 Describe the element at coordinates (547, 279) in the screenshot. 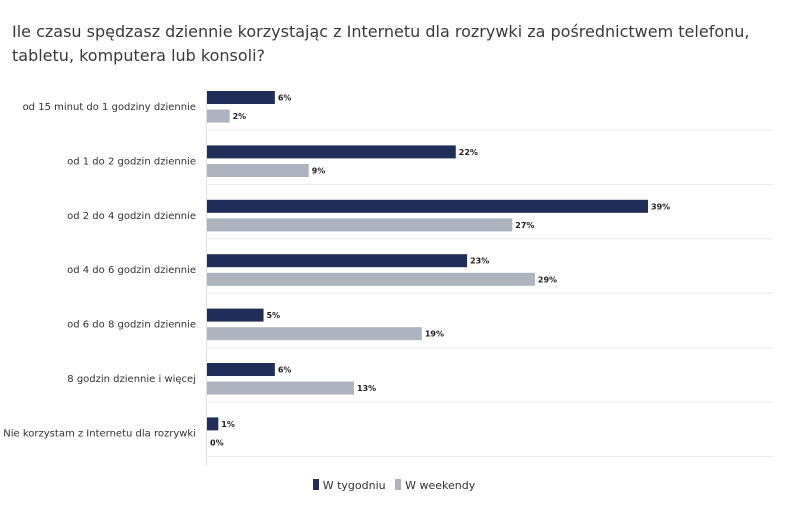

I see `data-label: 29%` at that location.